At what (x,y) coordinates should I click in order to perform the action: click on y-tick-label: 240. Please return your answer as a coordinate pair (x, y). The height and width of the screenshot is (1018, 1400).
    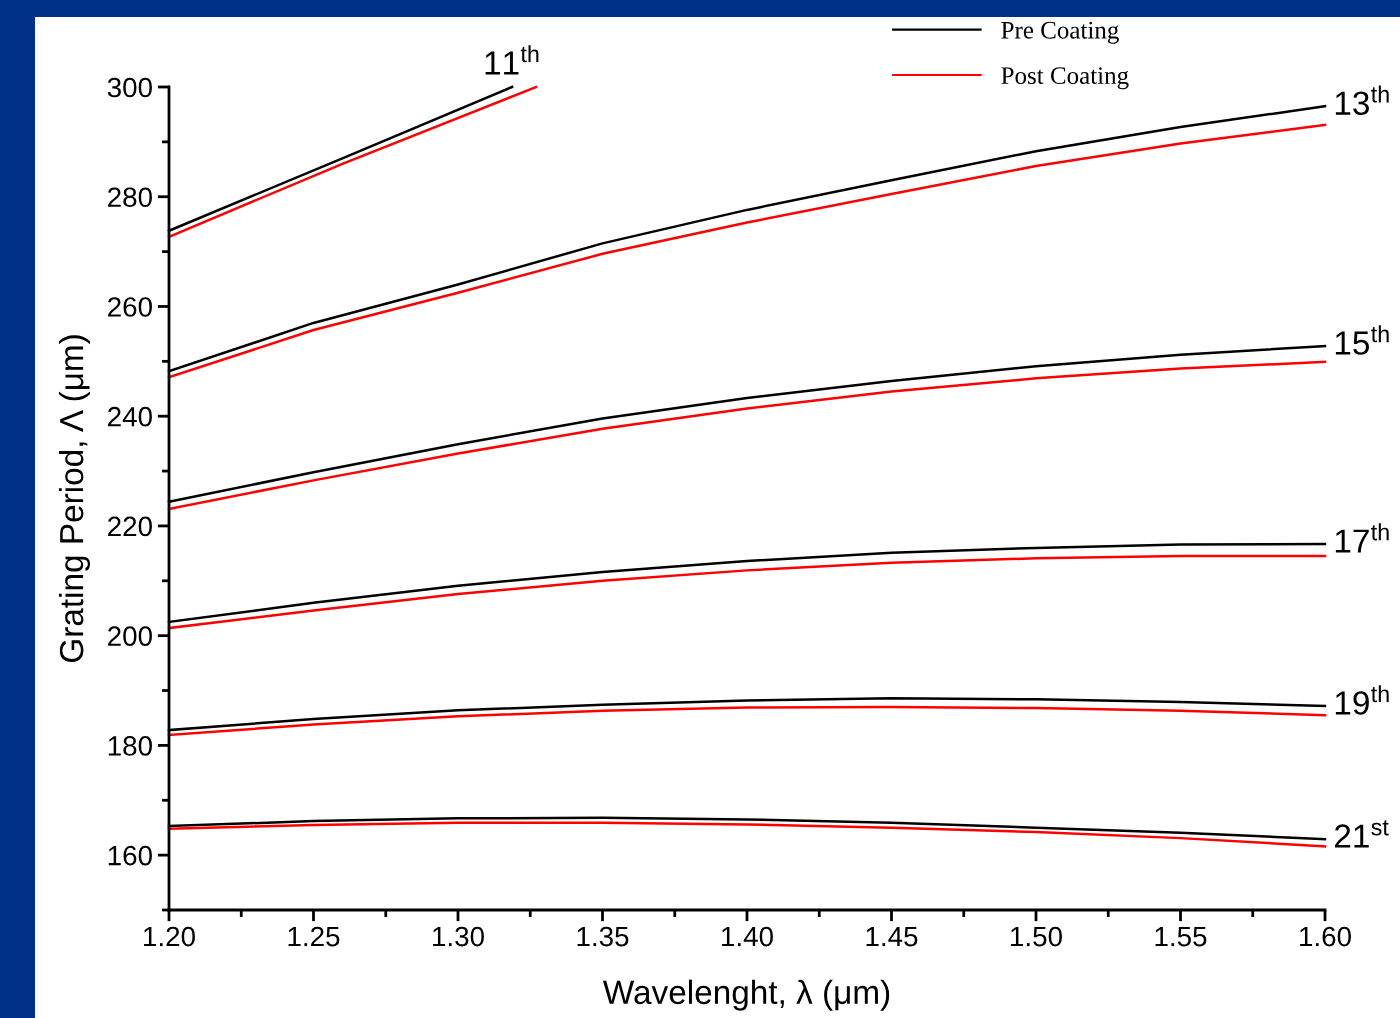
    Looking at the image, I should click on (130, 416).